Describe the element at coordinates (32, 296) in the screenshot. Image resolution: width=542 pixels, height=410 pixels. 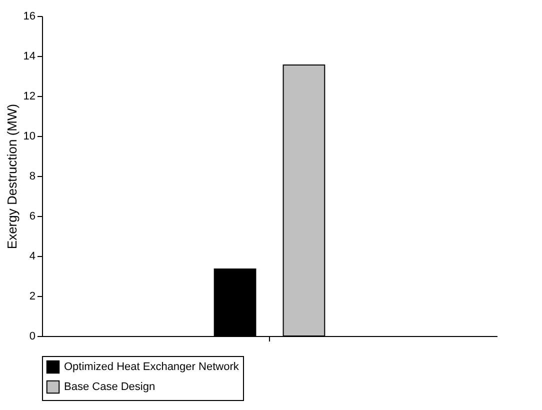
I see `y-tick-label: 2` at that location.